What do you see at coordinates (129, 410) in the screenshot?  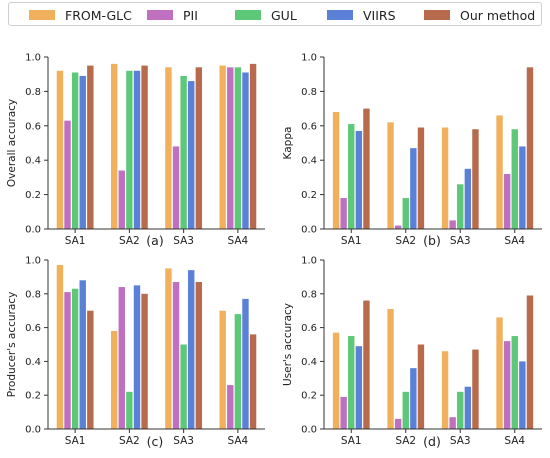 I see `bar-gul-sa2` at bounding box center [129, 410].